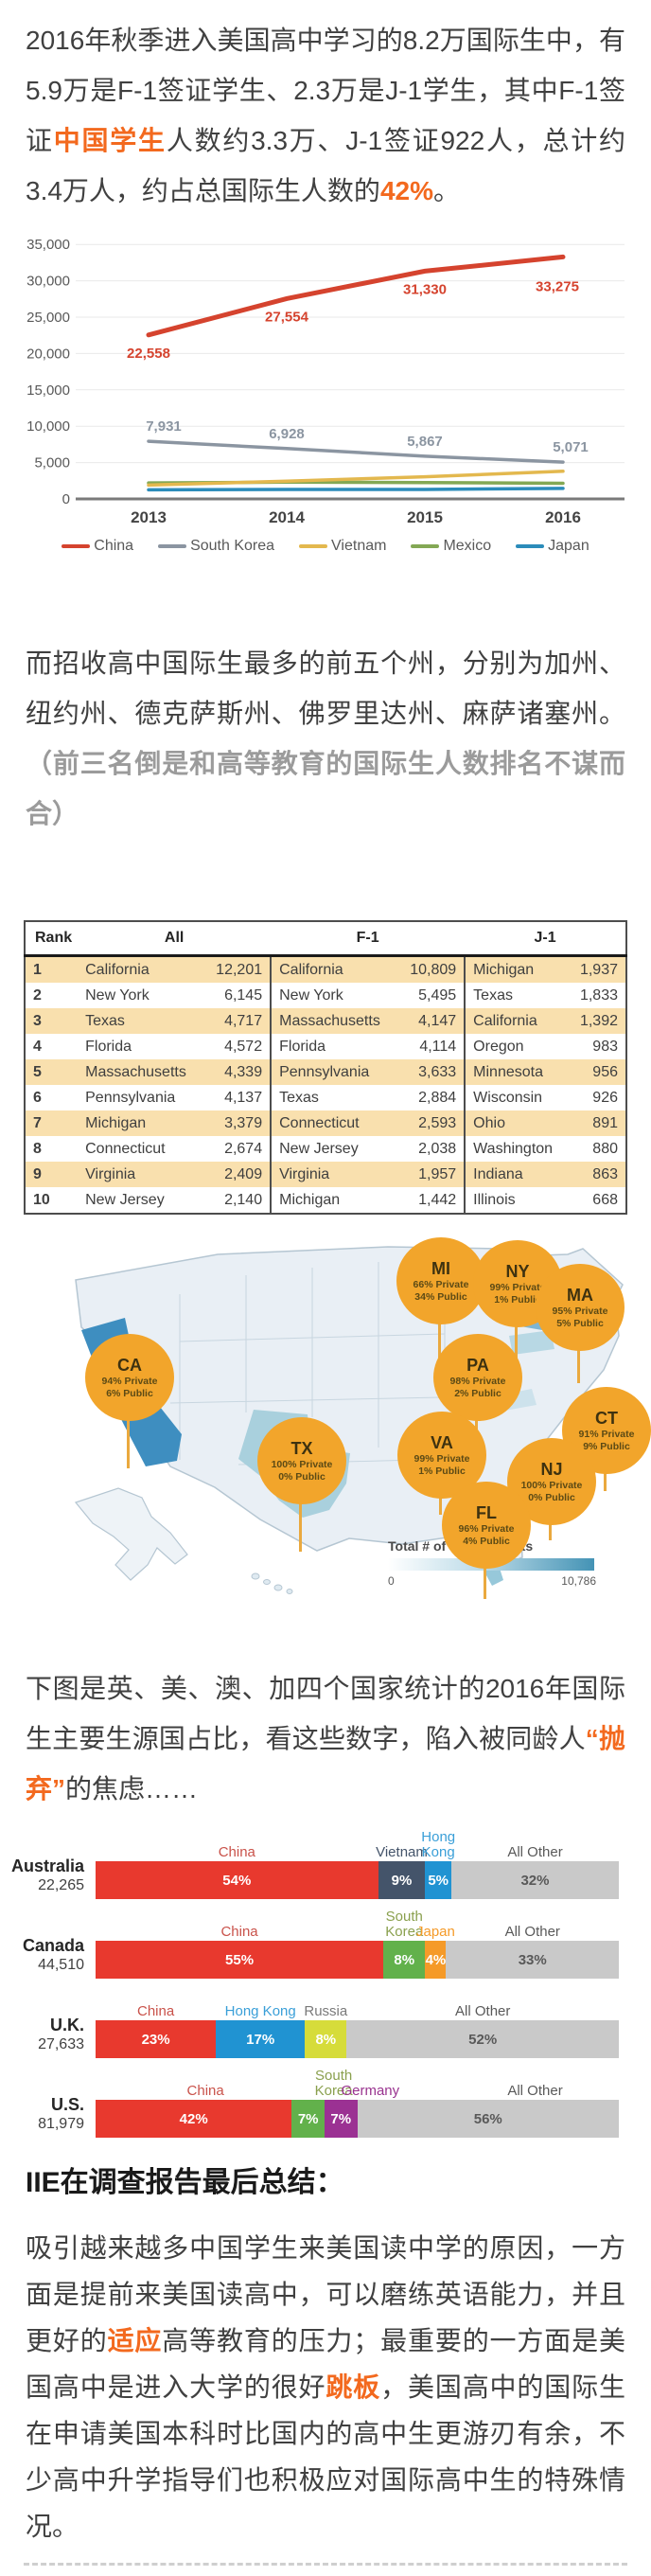  I want to click on bar-segment: 56%, so click(488, 2119).